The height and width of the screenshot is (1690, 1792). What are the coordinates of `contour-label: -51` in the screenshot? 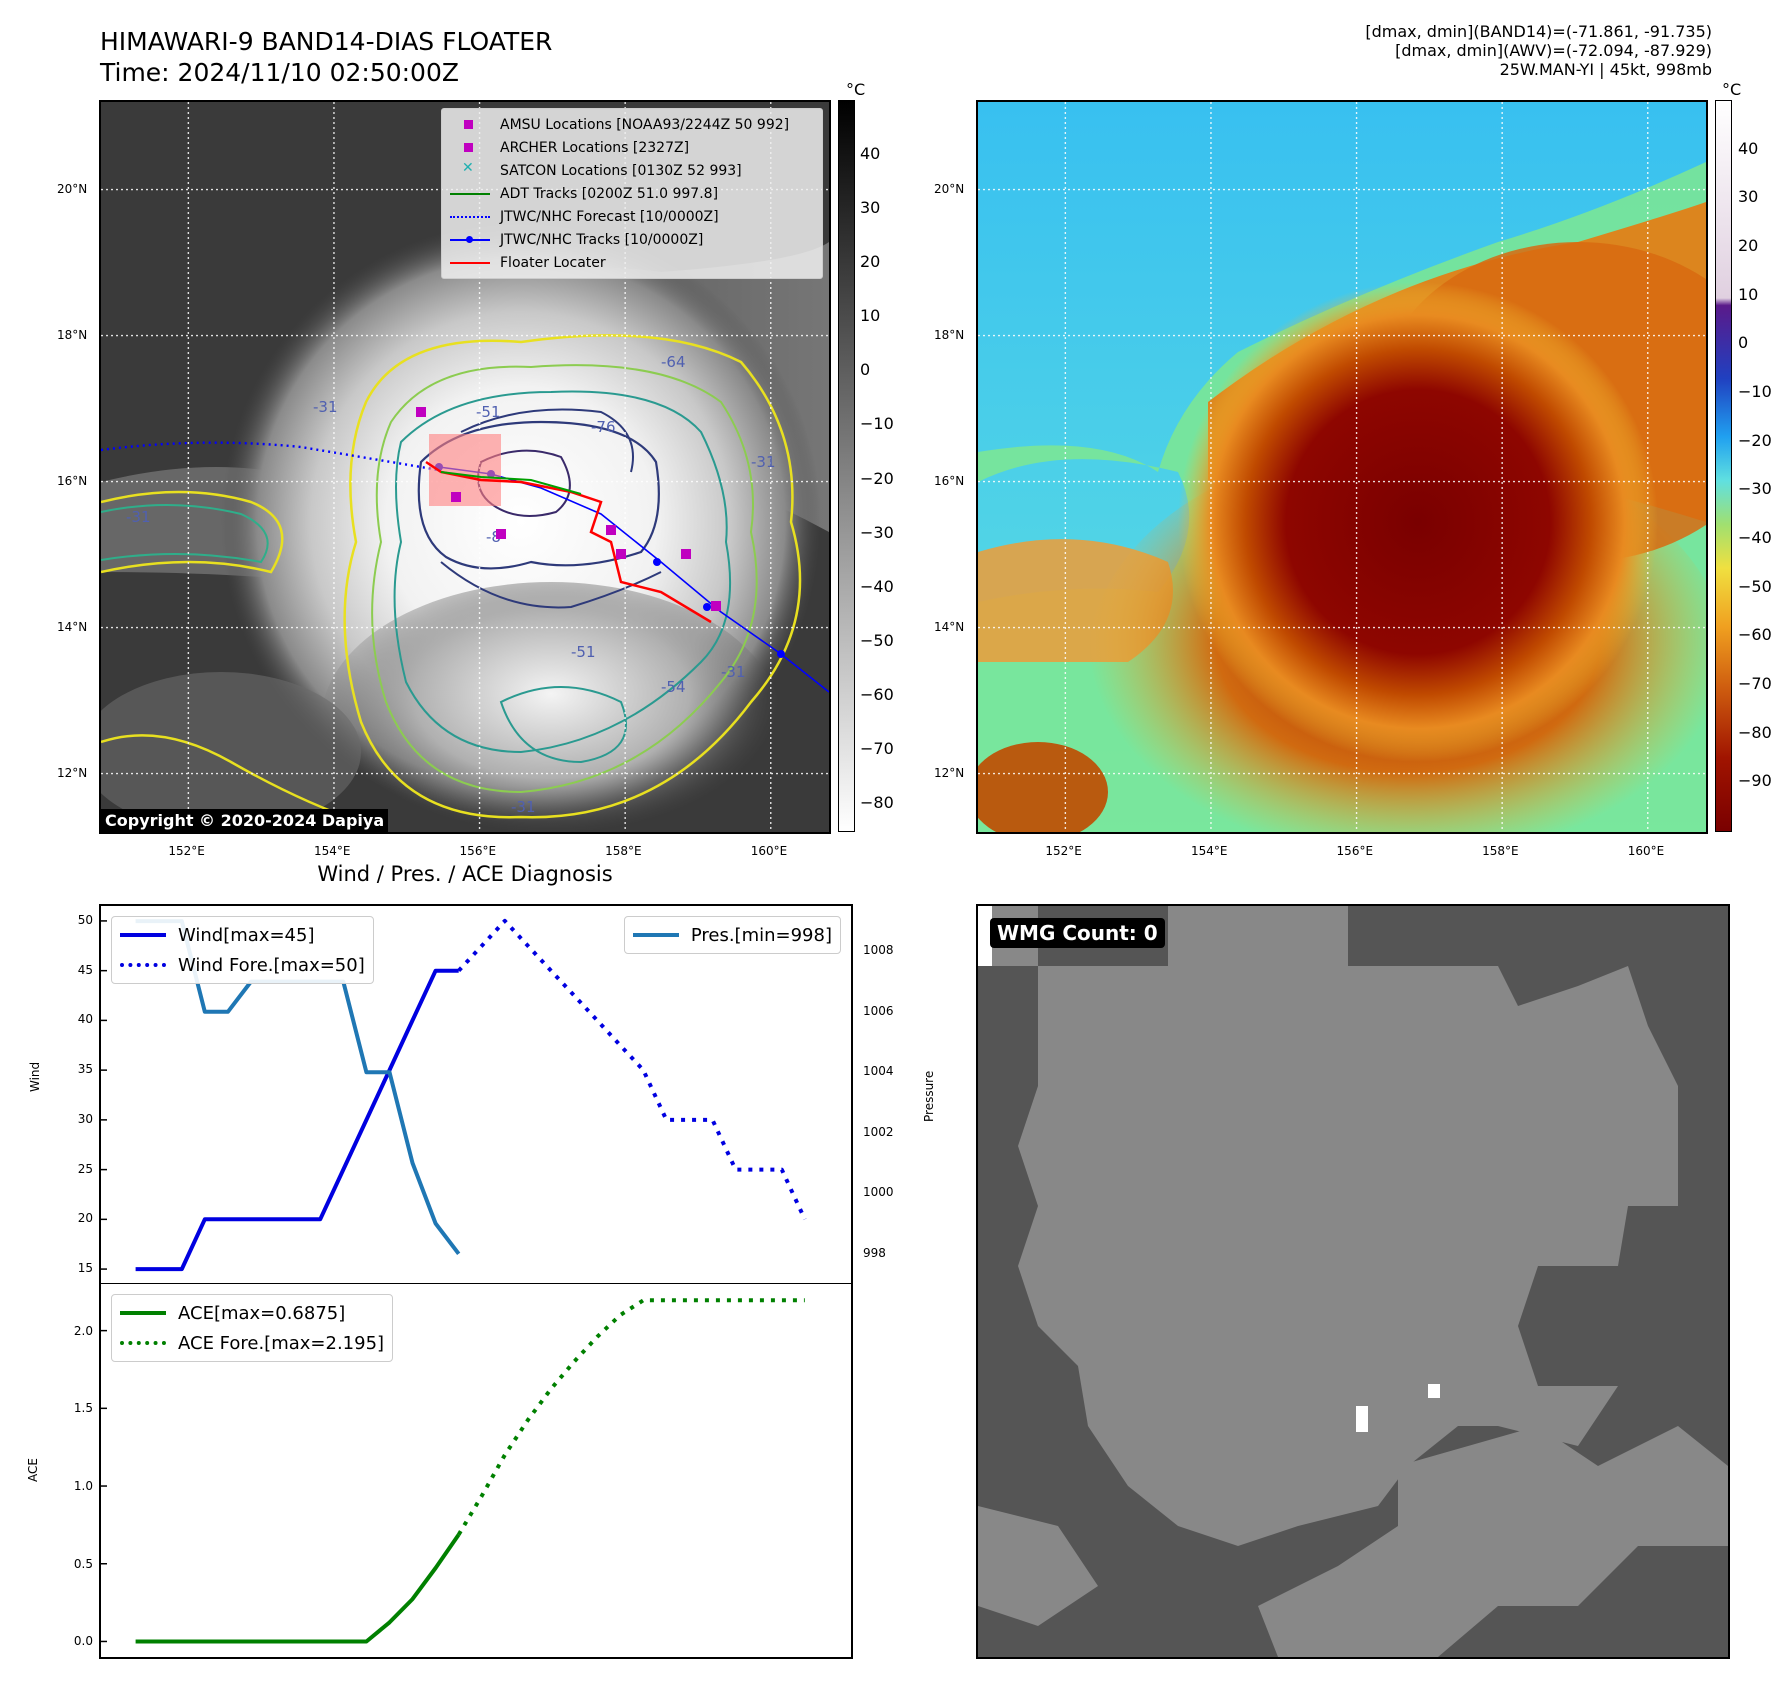 It's located at (583, 652).